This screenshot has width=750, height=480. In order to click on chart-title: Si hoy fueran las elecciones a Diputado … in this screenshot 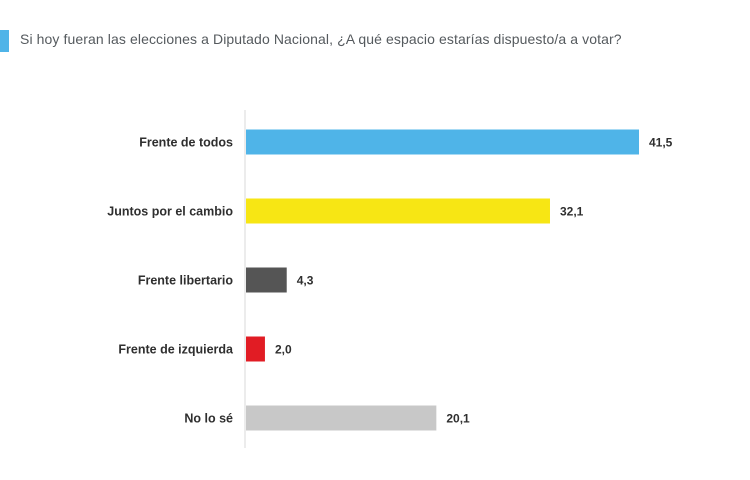, I will do `click(321, 39)`.